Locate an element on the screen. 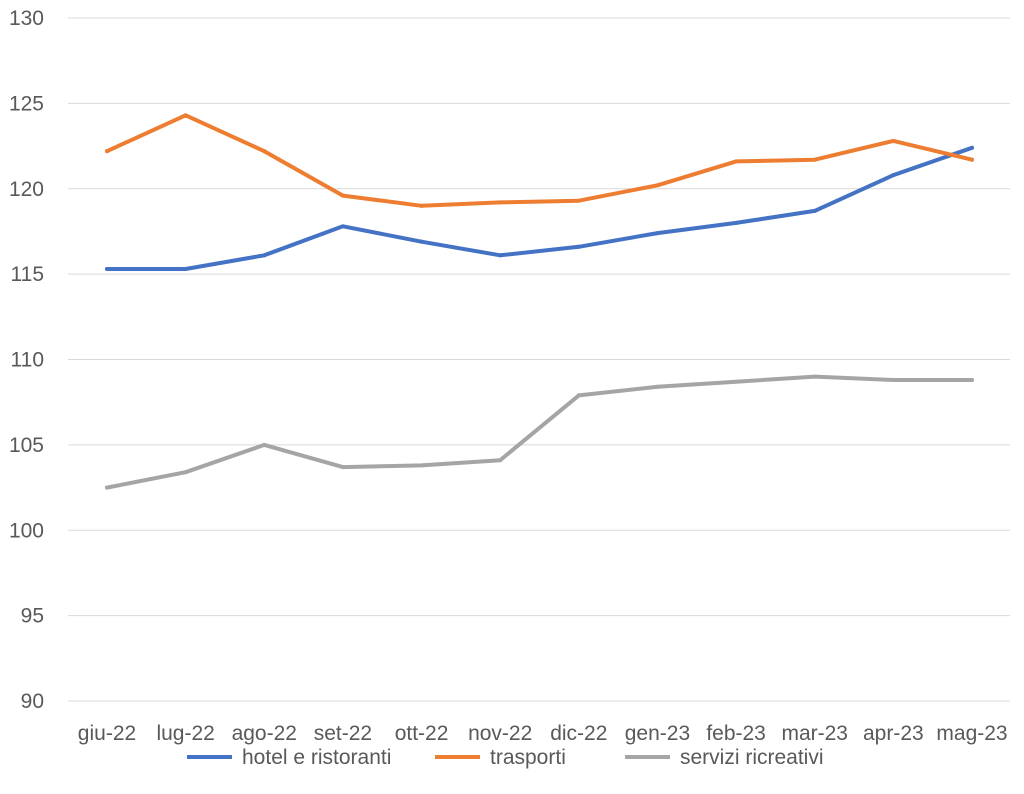  x-tick-label: set-22 is located at coordinates (343, 733).